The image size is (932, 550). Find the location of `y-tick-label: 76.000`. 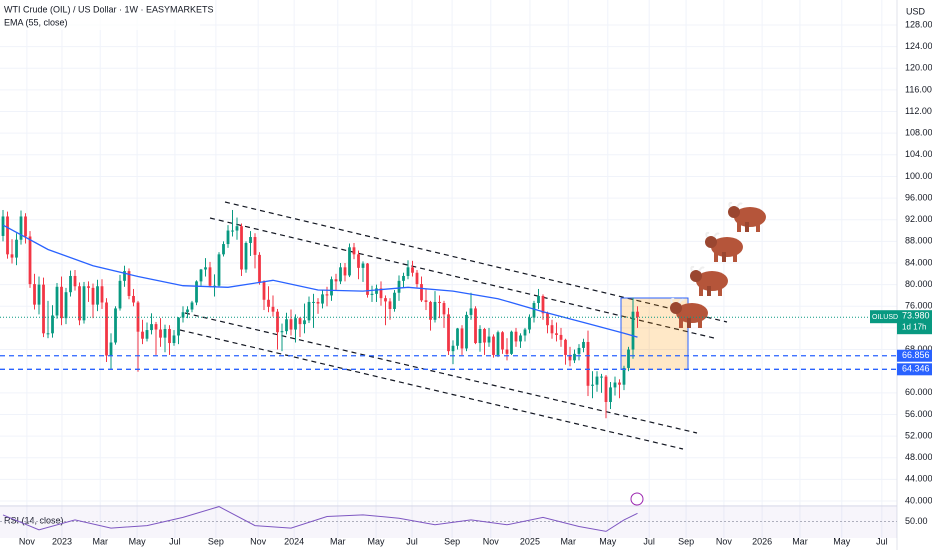

y-tick-label: 76.000 is located at coordinates (918, 306).